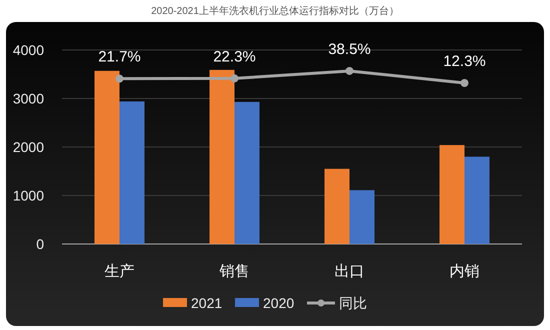 This screenshot has width=550, height=330. Describe the element at coordinates (28, 196) in the screenshot. I see `y-tick-label: 1000` at that location.